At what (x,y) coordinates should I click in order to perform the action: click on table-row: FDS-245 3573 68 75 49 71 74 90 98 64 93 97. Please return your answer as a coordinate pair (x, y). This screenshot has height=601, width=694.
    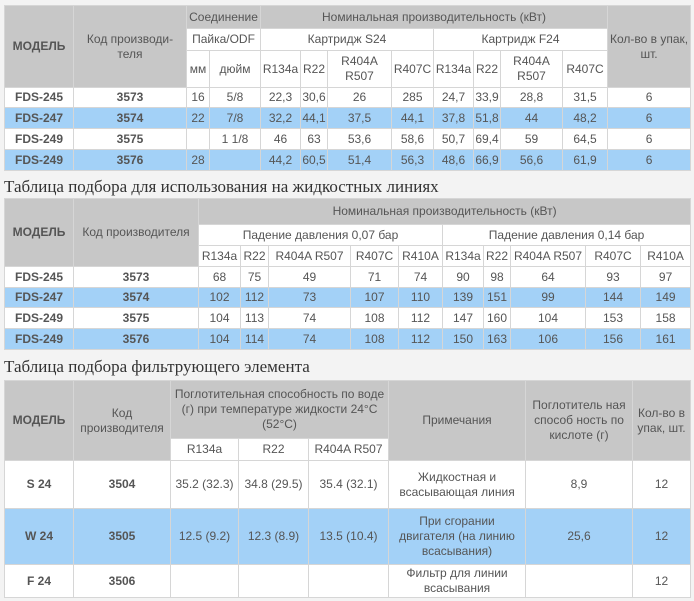
    Looking at the image, I should click on (348, 277).